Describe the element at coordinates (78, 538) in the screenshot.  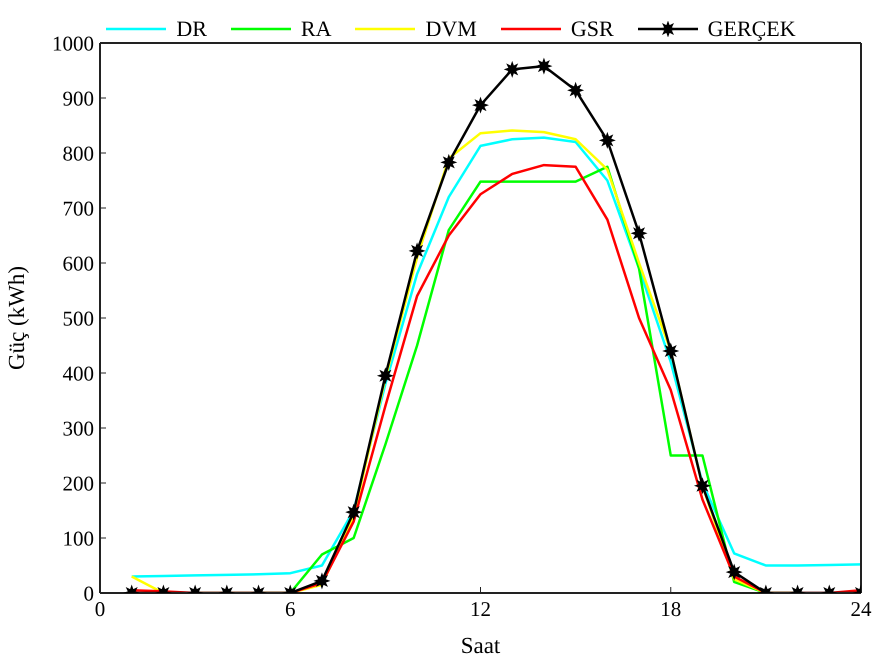
I see `y-tick-label: 100` at that location.